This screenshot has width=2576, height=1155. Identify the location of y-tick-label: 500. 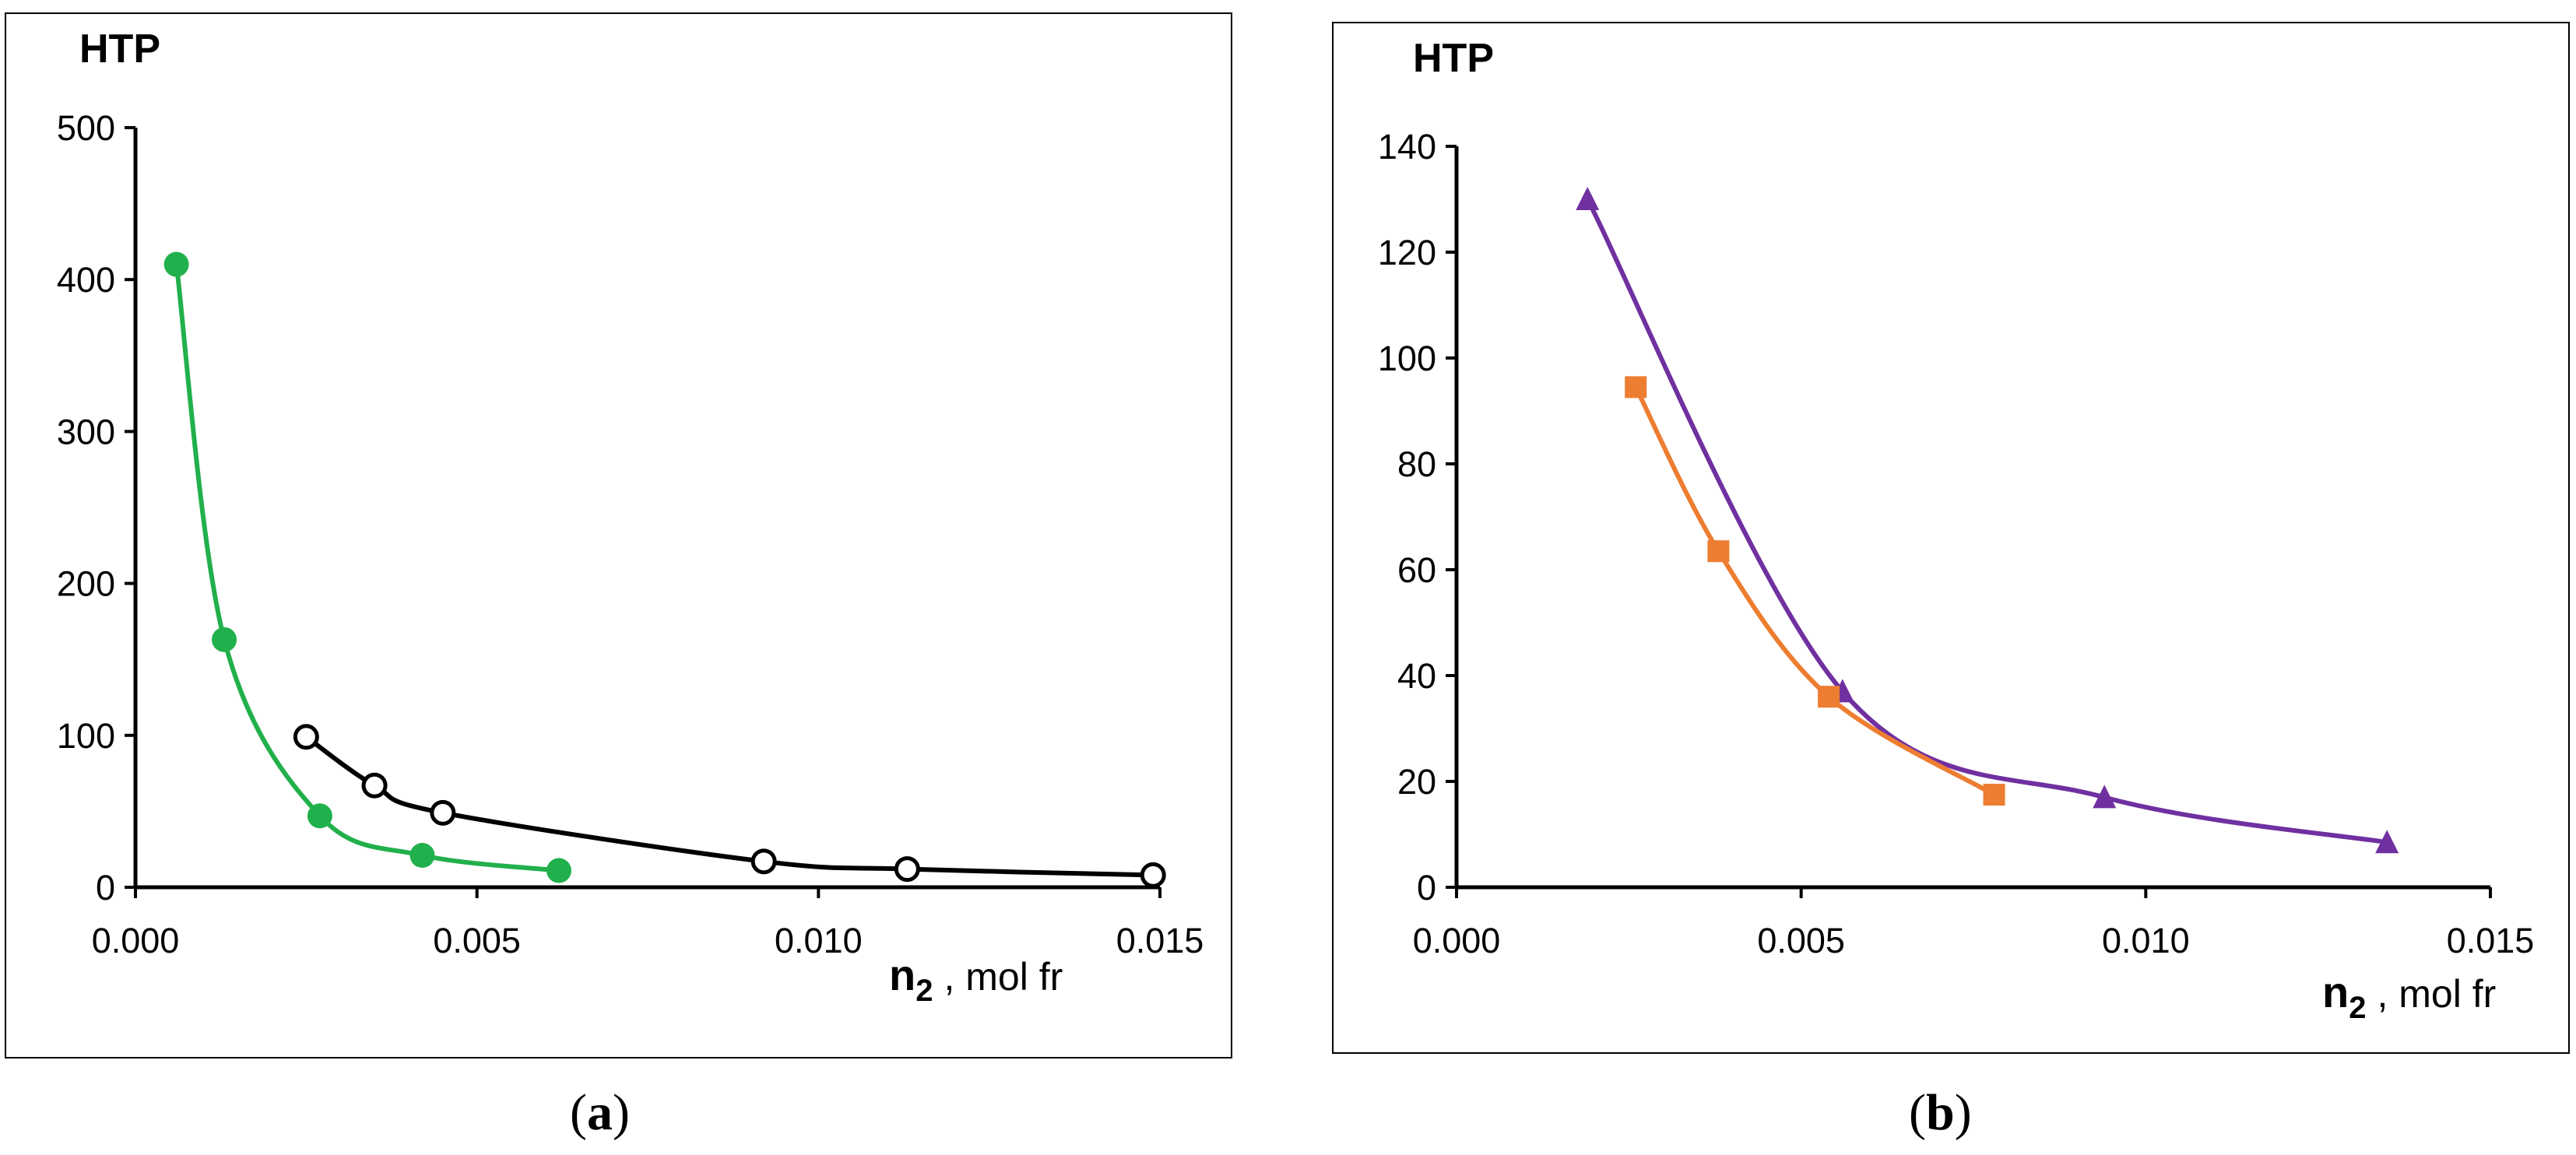
(86, 128).